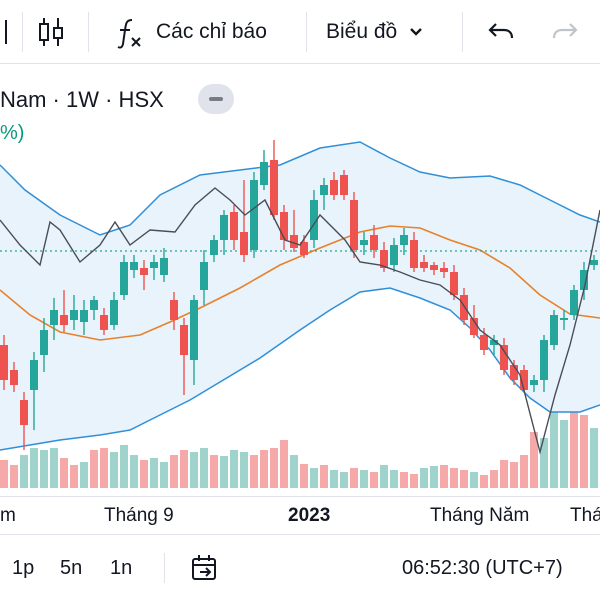 The height and width of the screenshot is (600, 600). I want to click on time-axis-label: 2023, so click(309, 515).